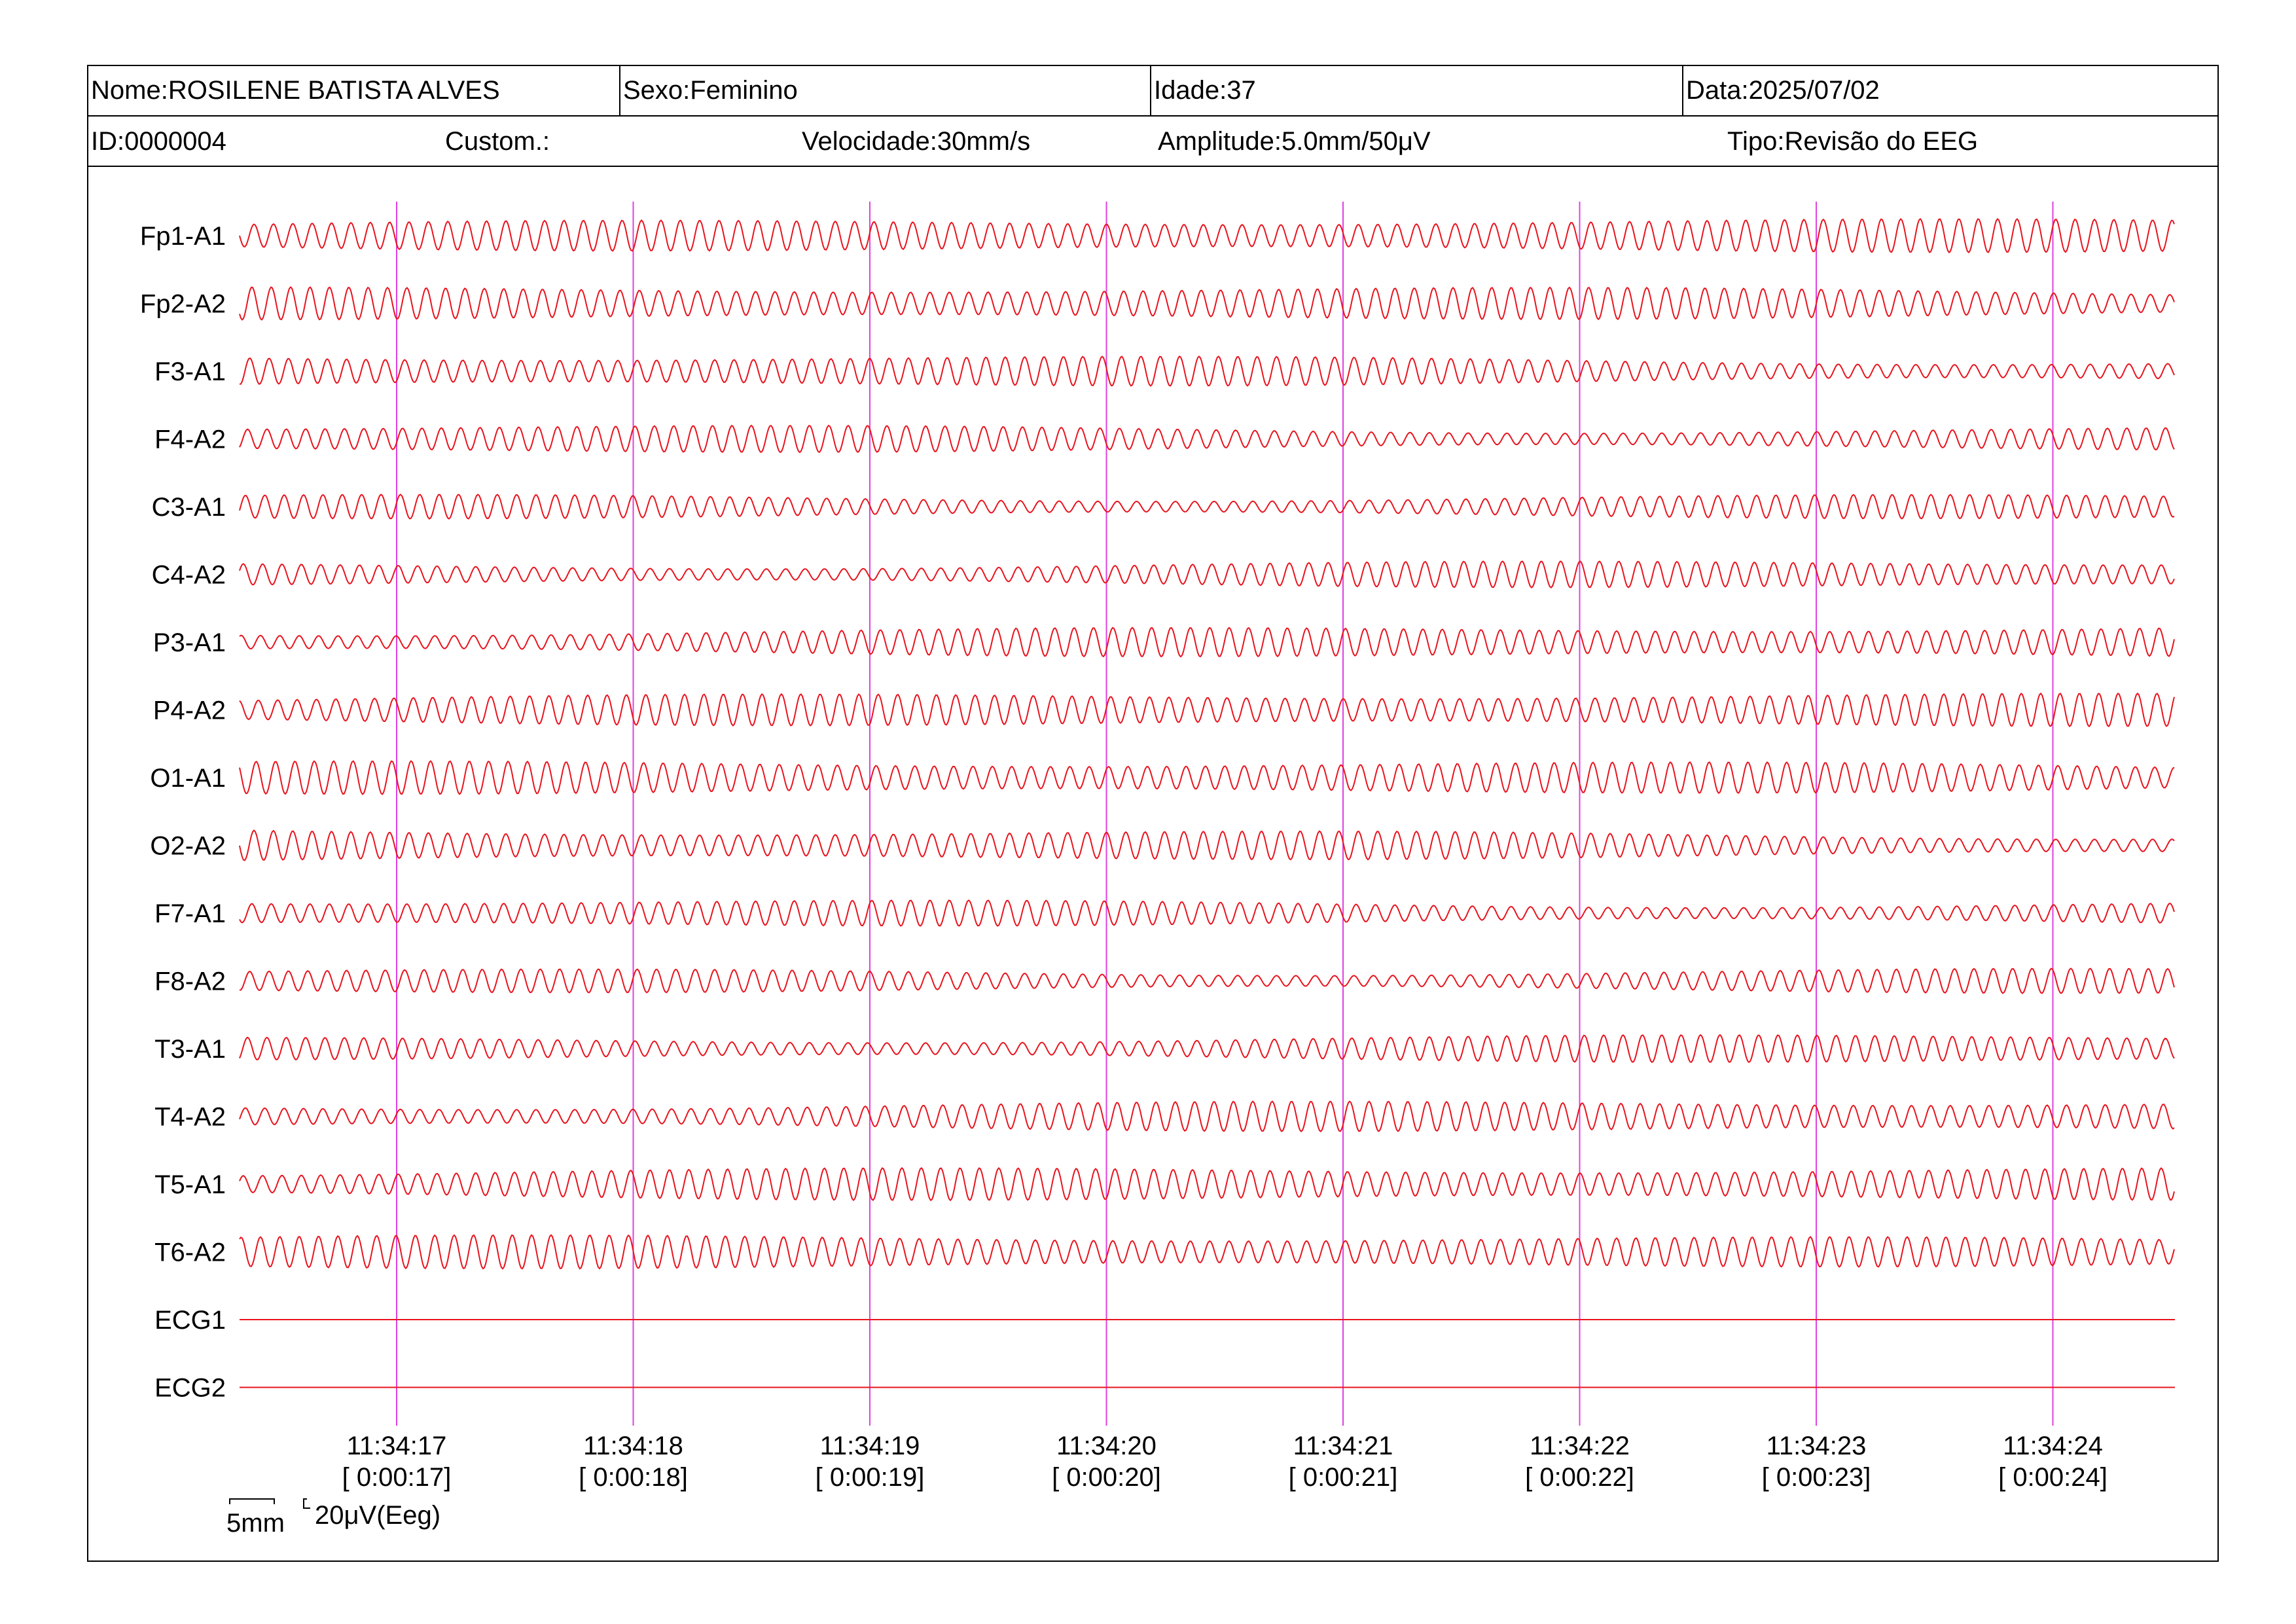  Describe the element at coordinates (2053, 1477) in the screenshot. I see `elapsed-time-label: [ 0:00:24]` at that location.